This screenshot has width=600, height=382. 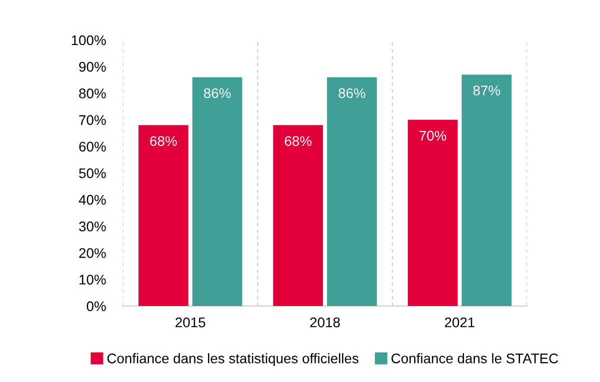 I want to click on y-tick-label: 50%, so click(x=92, y=173).